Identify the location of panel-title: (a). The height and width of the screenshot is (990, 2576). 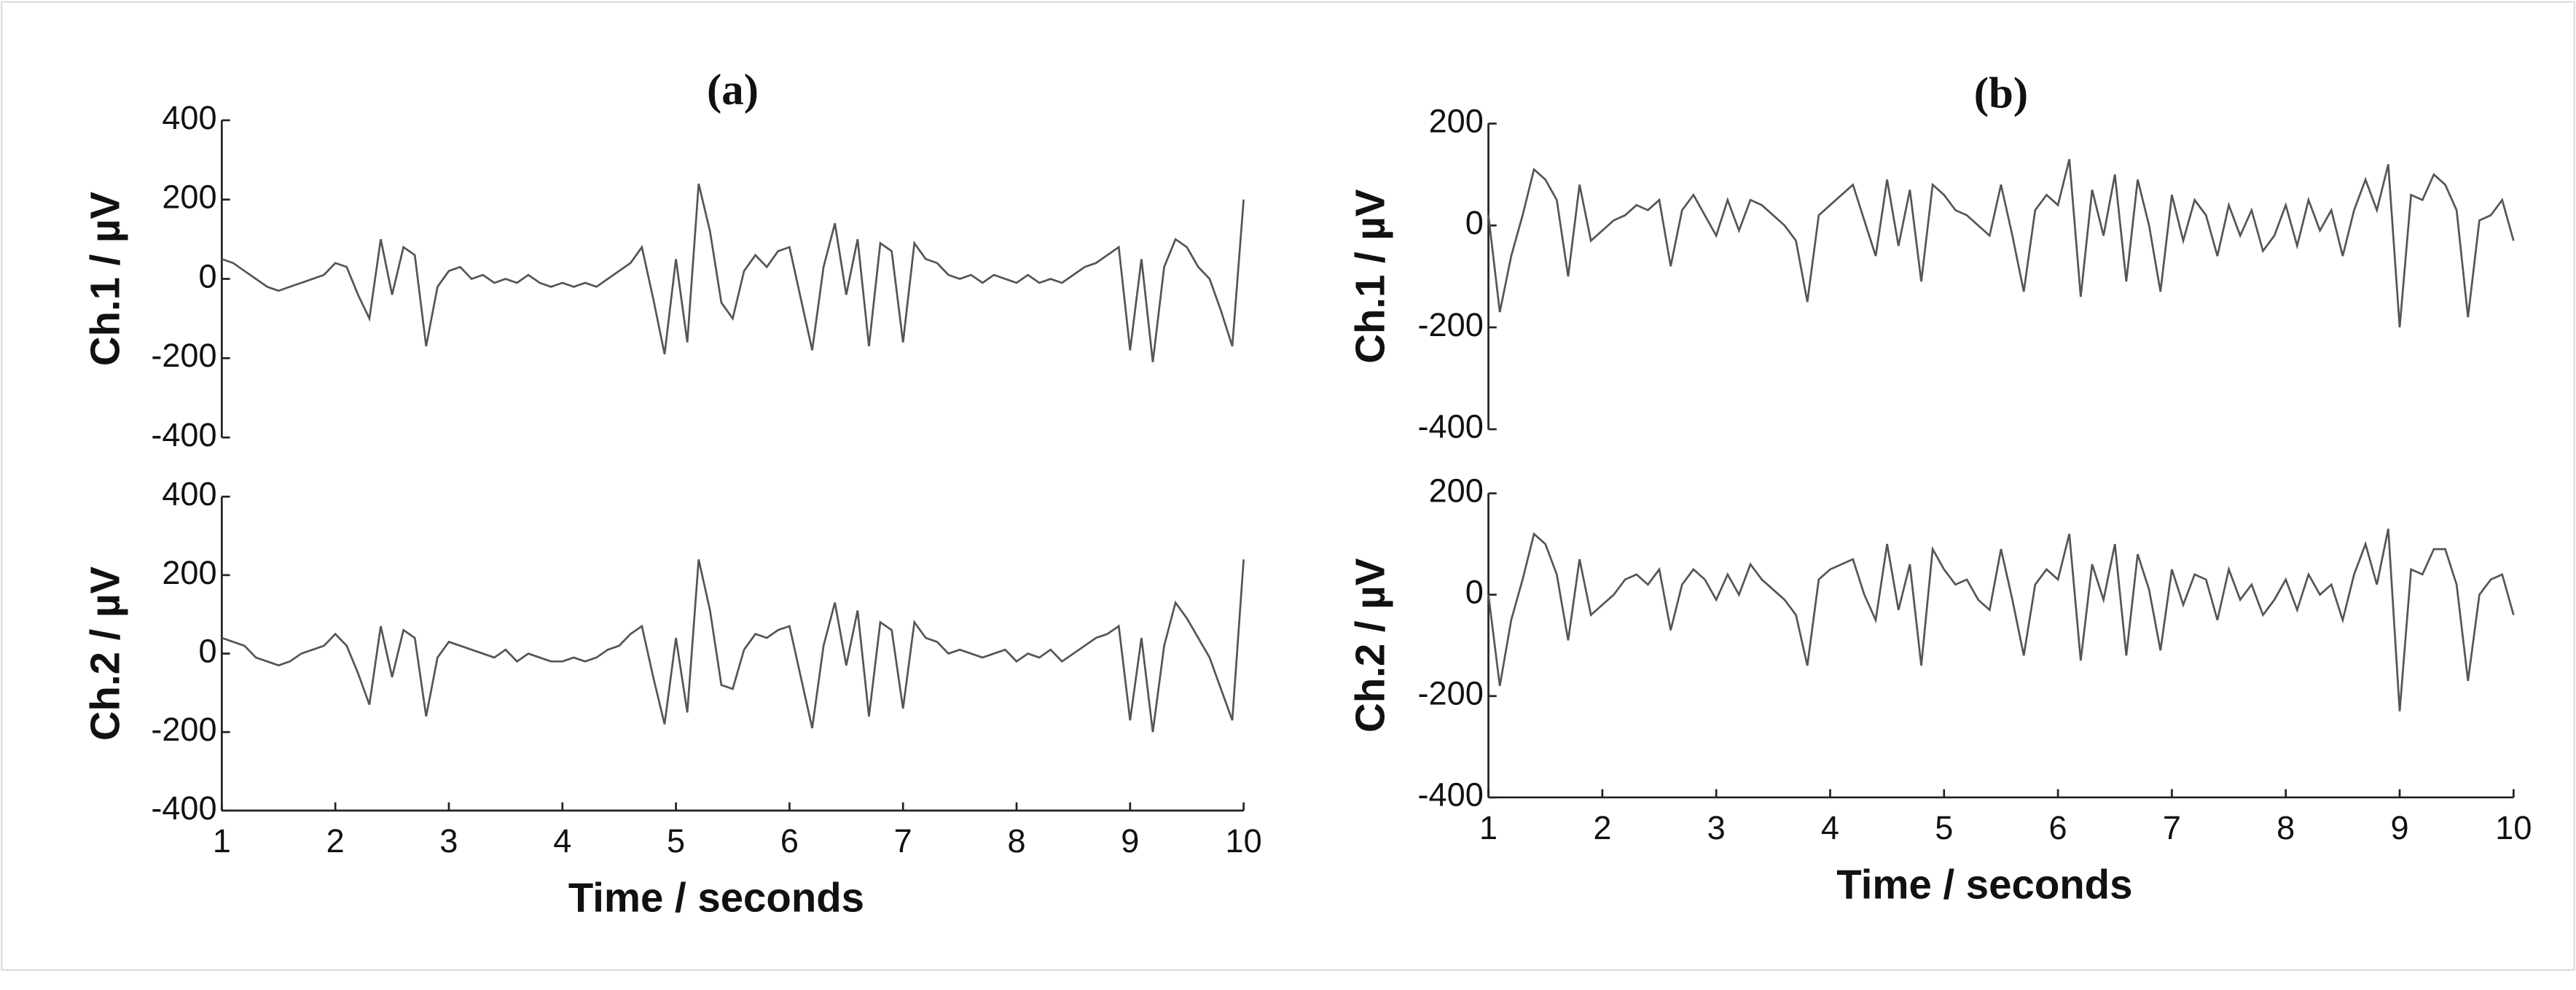
(733, 90).